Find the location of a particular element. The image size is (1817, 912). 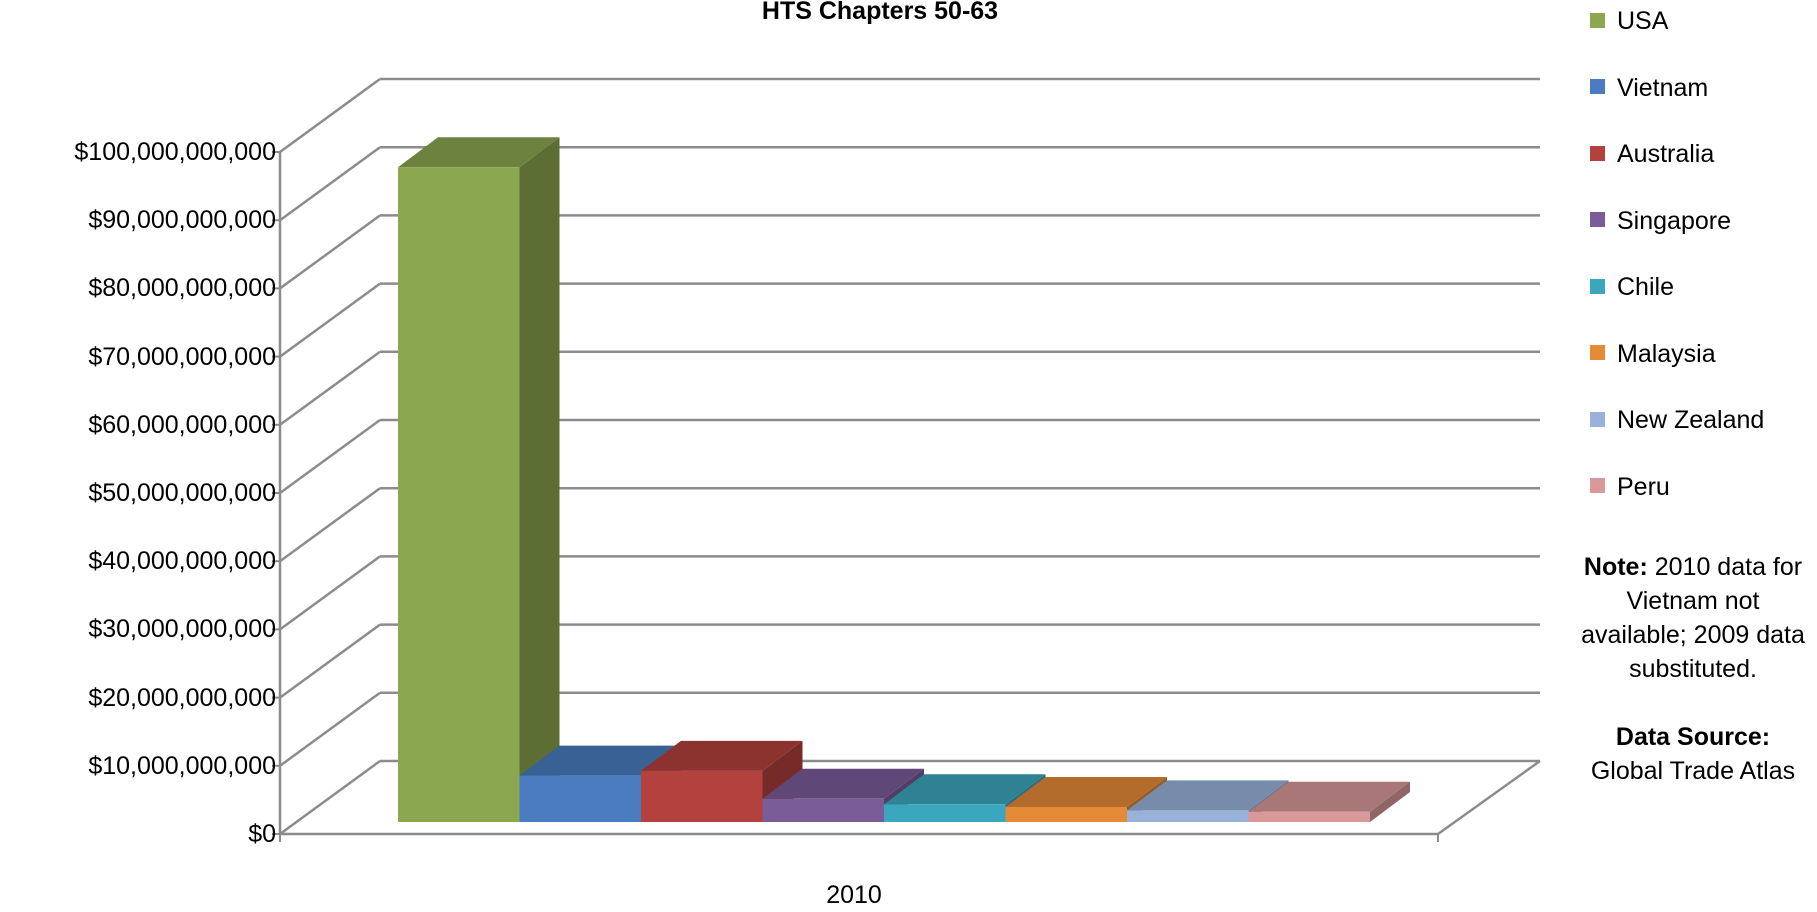

y-tick-label: $100,000,000,000 is located at coordinates (175, 152).